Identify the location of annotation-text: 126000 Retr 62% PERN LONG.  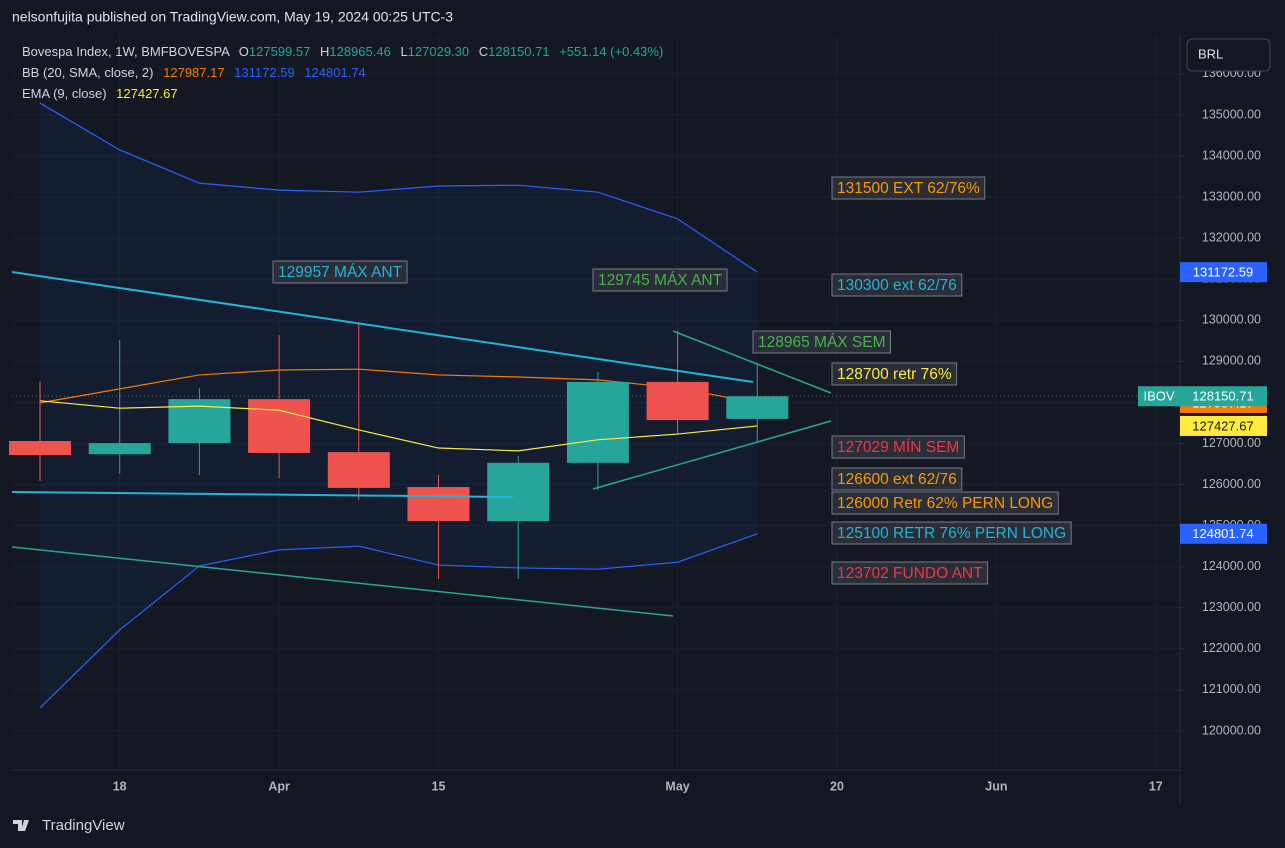
(945, 503).